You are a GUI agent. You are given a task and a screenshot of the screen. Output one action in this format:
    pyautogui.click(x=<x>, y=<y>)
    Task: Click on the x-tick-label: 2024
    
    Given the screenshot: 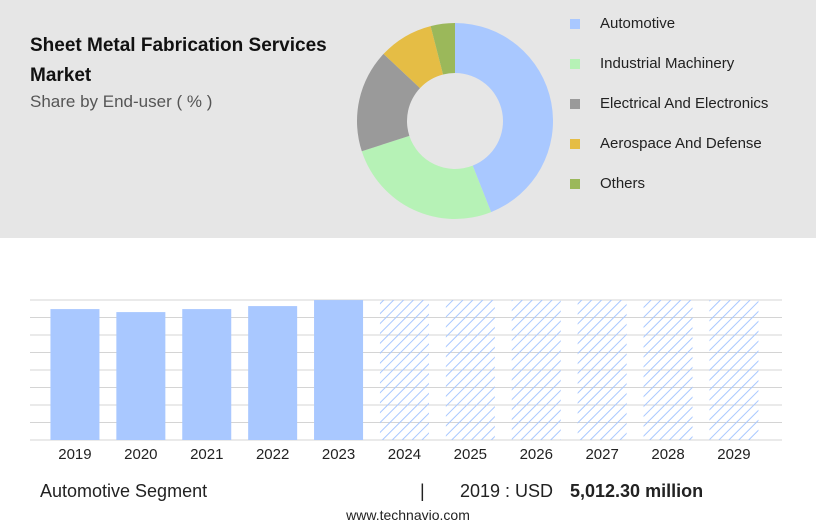 What is the action you would take?
    pyautogui.click(x=404, y=454)
    